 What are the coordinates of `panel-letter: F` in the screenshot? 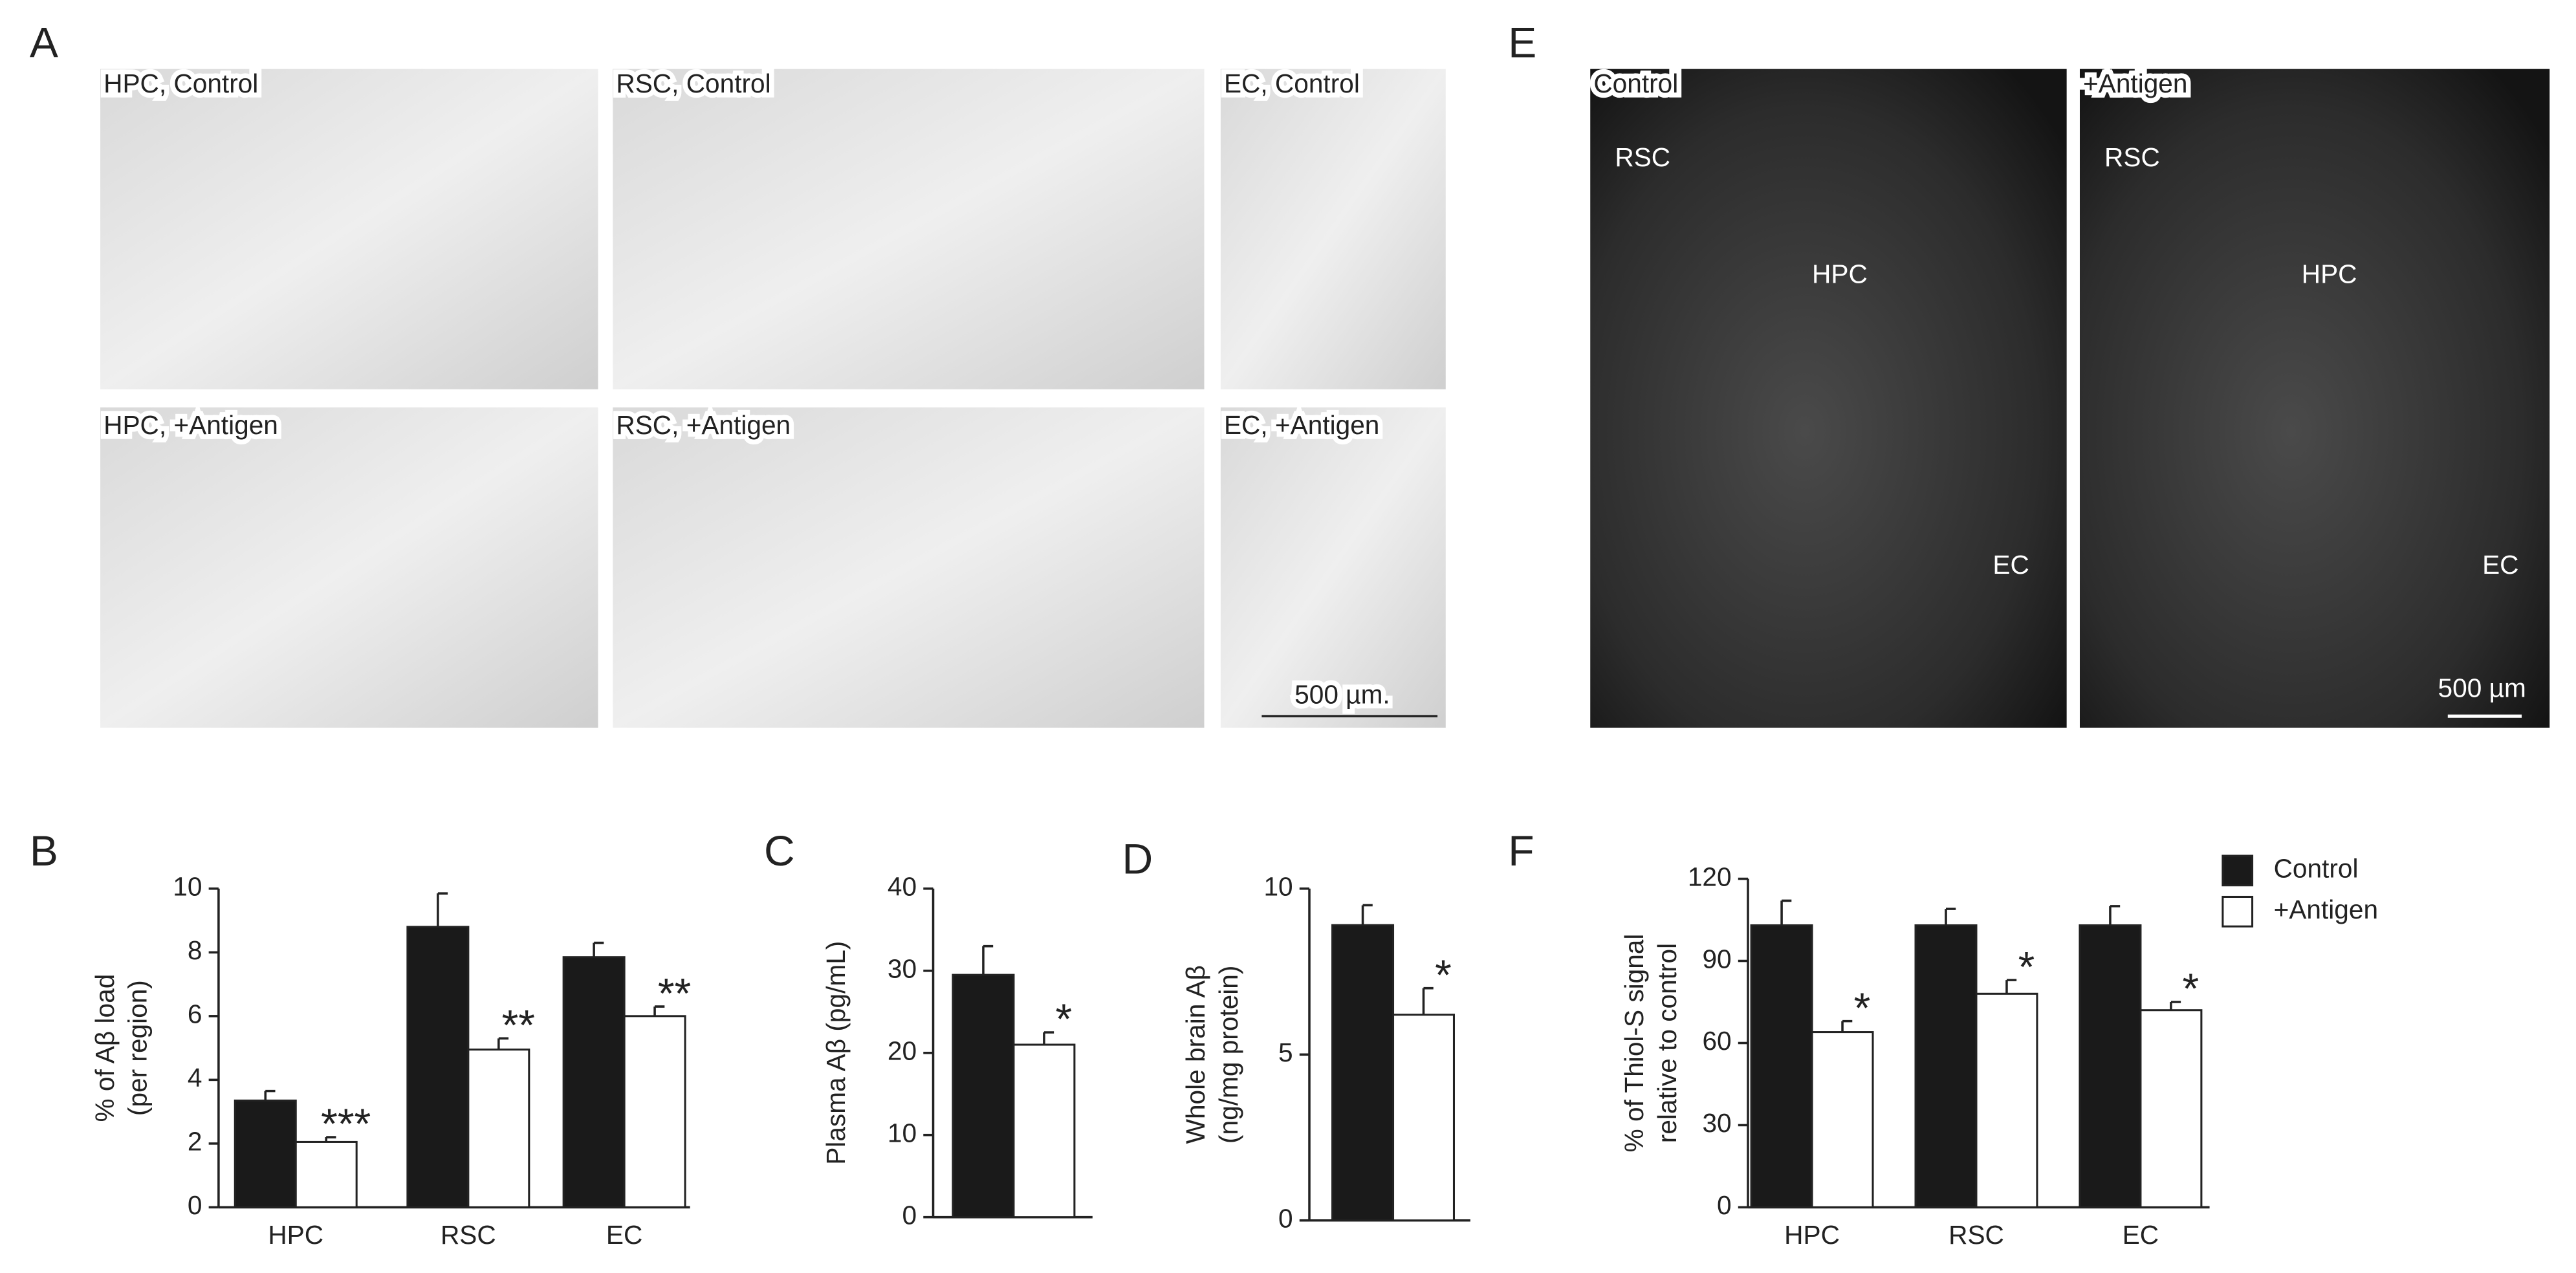 It's located at (1521, 851).